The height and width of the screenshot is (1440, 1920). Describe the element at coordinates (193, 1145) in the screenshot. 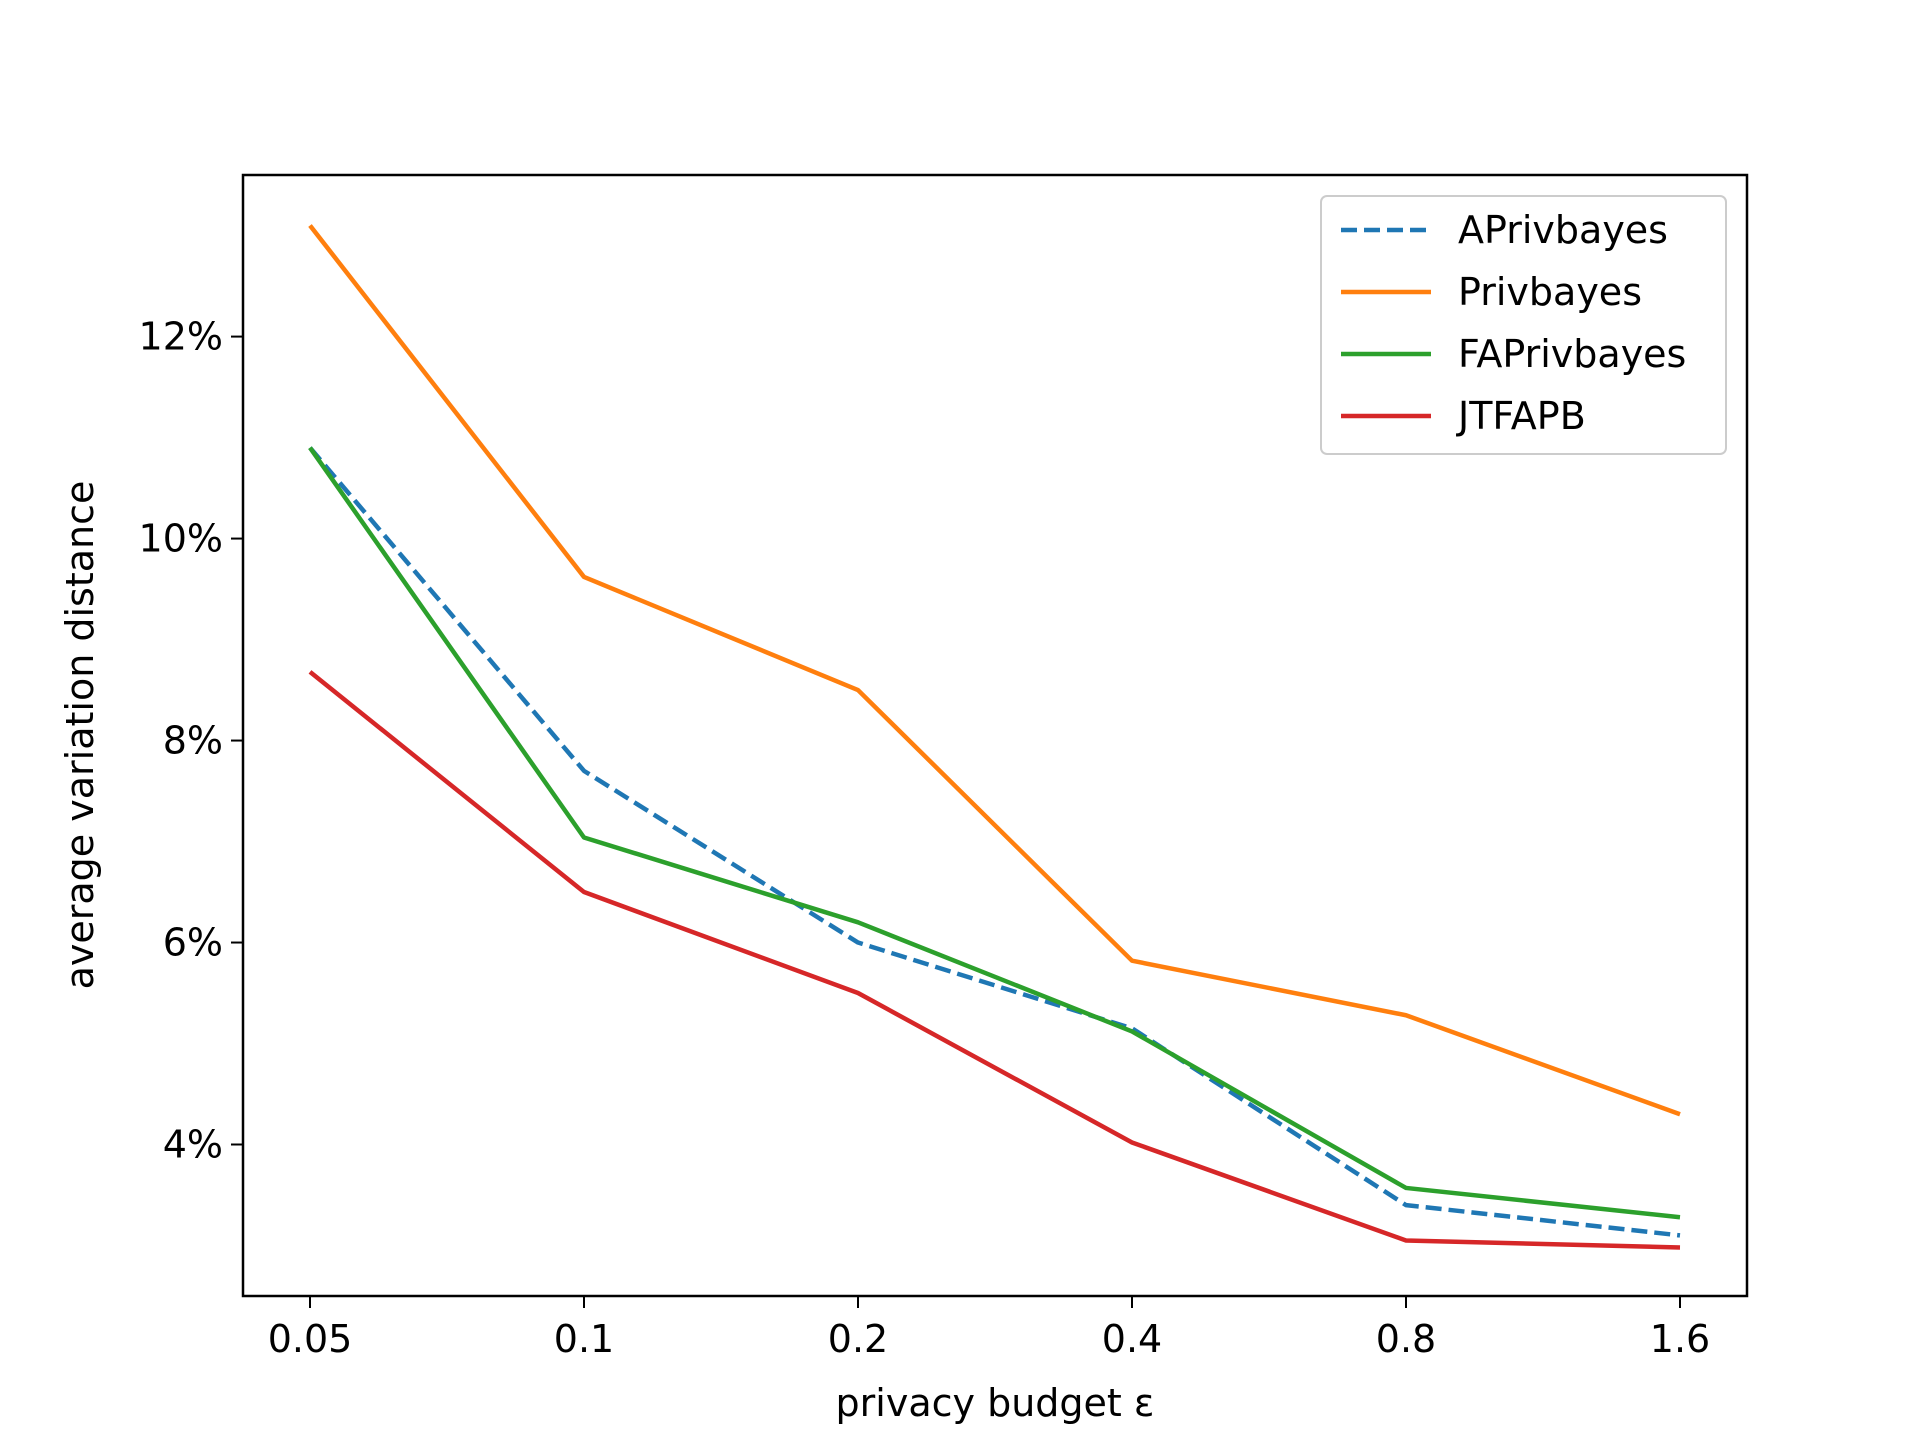

I see `y-tick-label: 4%` at that location.